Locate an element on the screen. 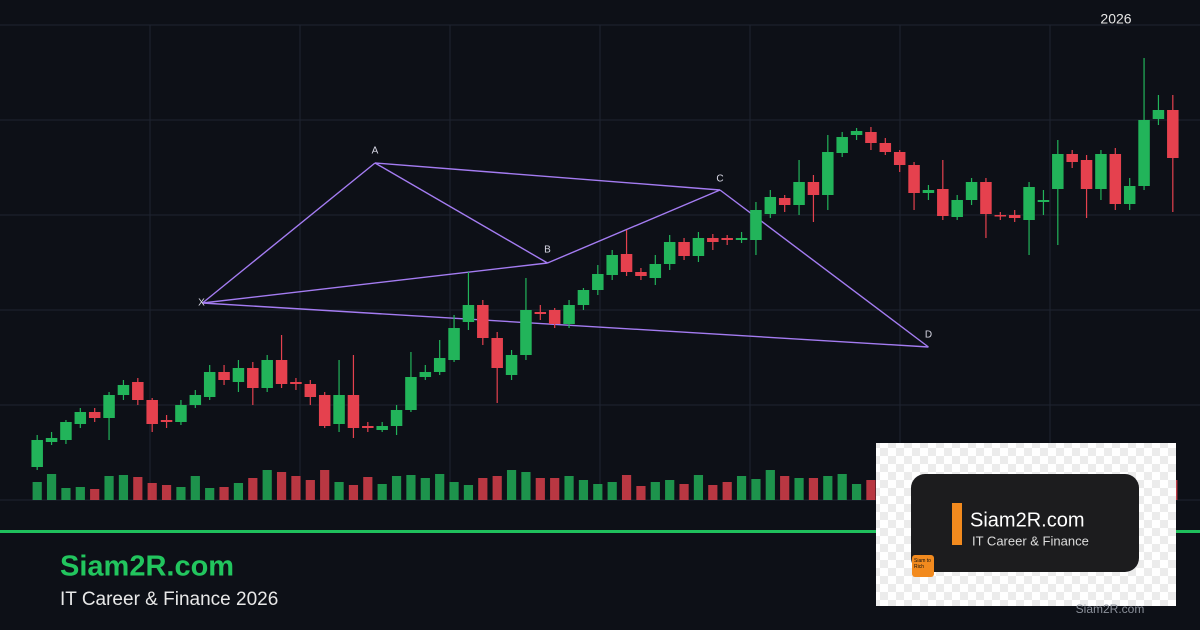 Image resolution: width=1200 pixels, height=630 pixels. watermark: Siam2R.com is located at coordinates (1110, 609).